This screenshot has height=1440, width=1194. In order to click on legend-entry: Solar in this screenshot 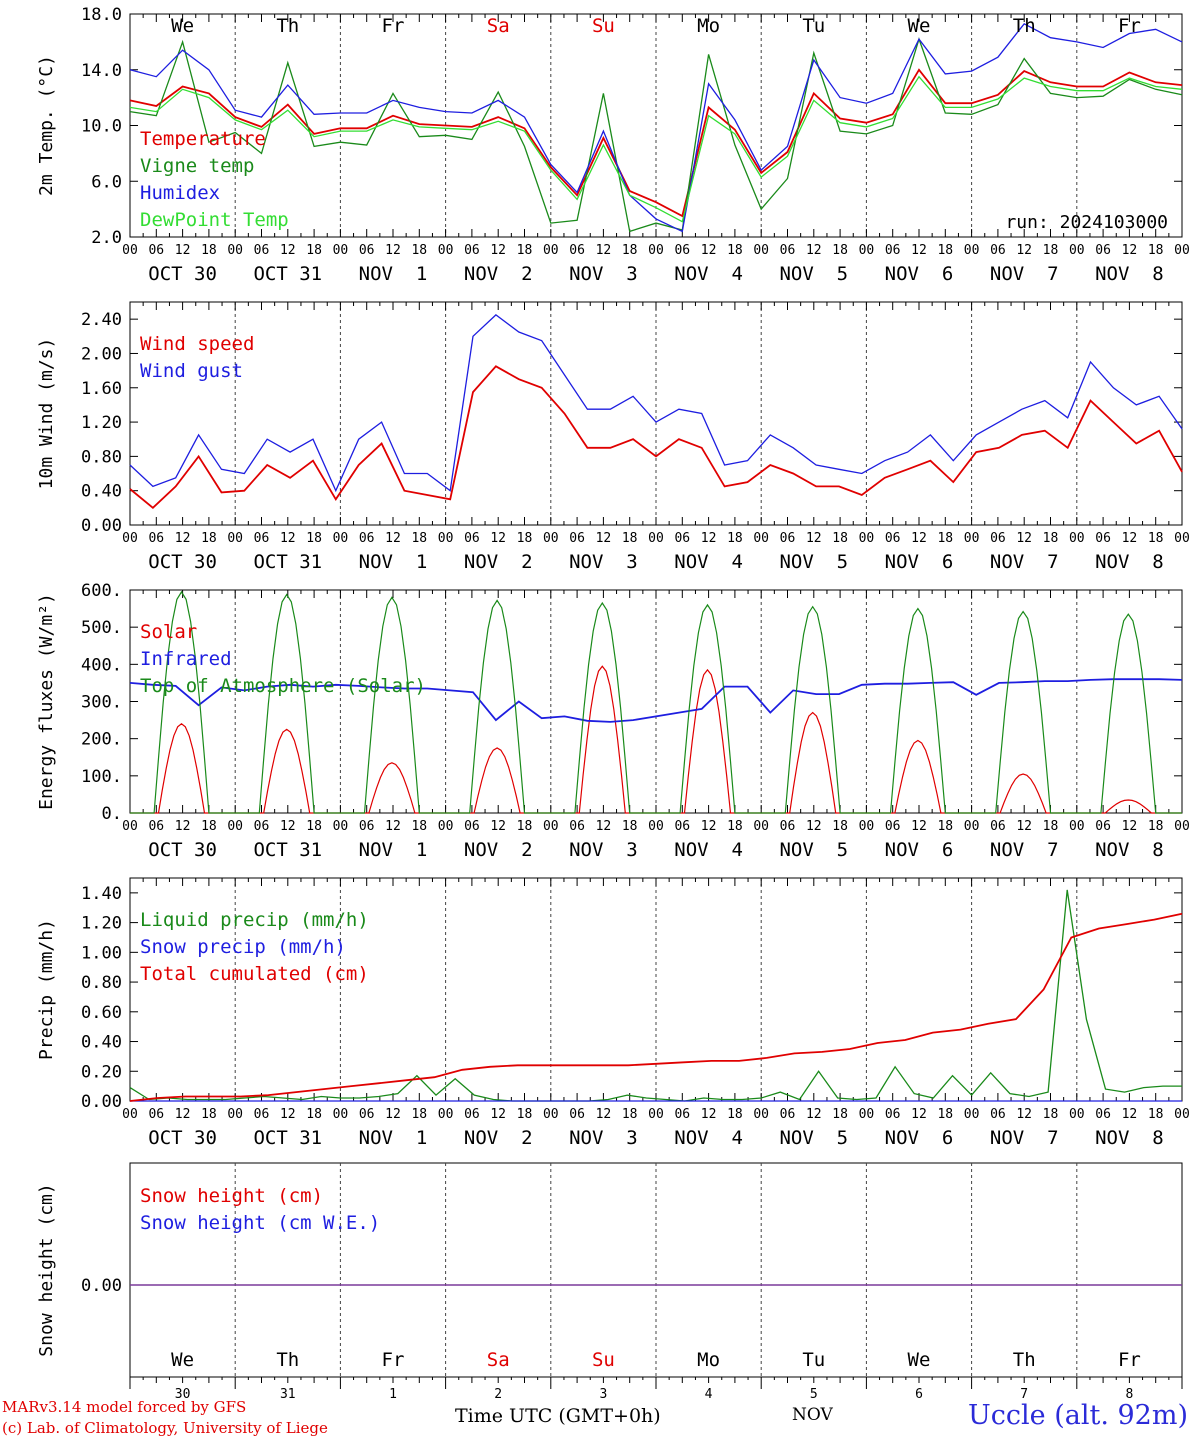, I will do `click(168, 632)`.